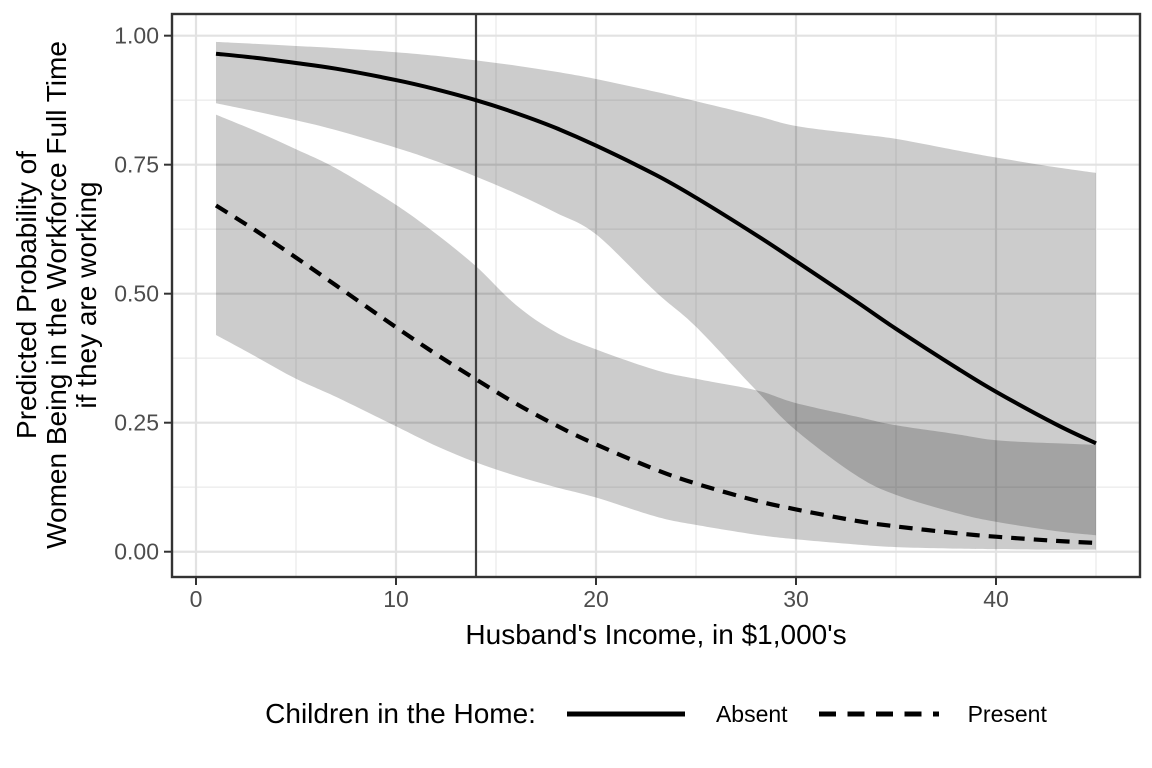 This screenshot has height=768, width=1152. I want to click on y-tick-labels: 0.00 0.25 0.50 0.75 1.00, so click(136, 294).